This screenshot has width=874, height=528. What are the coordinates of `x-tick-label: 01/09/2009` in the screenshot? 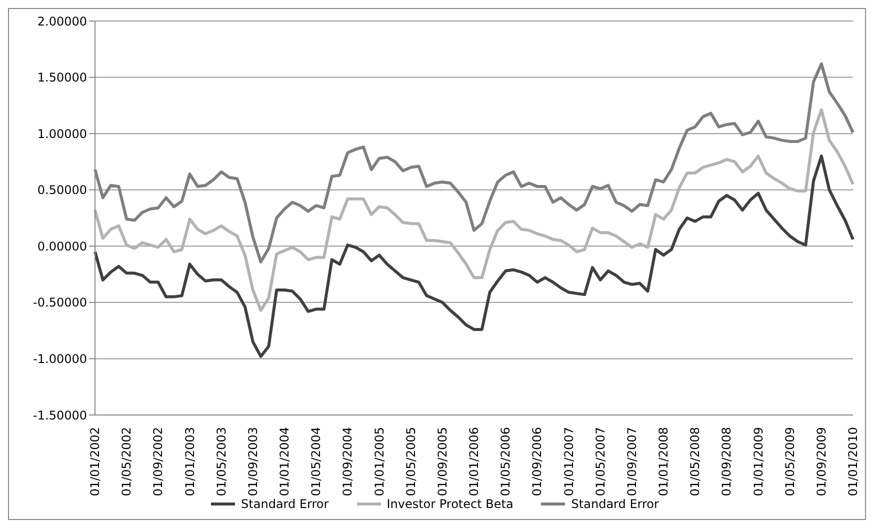 It's located at (821, 461).